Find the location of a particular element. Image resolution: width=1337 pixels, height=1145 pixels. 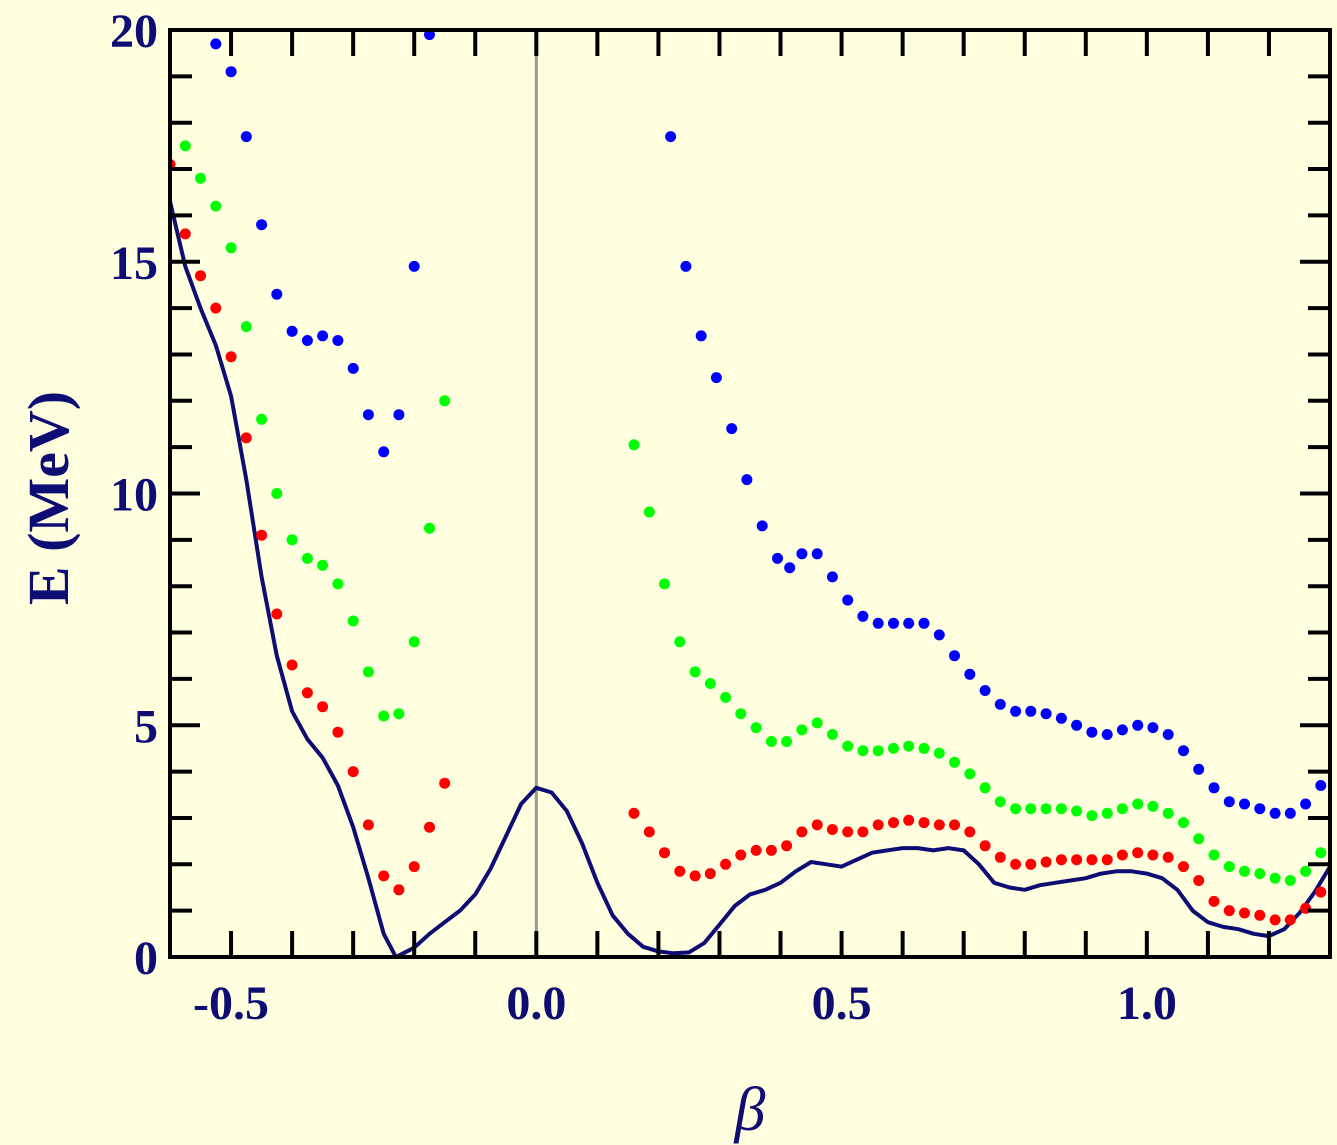

y-tick-label: 5 is located at coordinates (146, 726).